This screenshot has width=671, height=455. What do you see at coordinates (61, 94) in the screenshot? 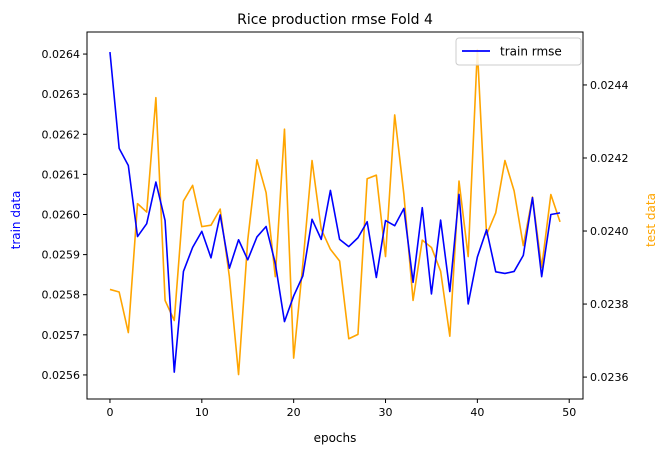
I see `left-y-tick-label: 0.0263` at bounding box center [61, 94].